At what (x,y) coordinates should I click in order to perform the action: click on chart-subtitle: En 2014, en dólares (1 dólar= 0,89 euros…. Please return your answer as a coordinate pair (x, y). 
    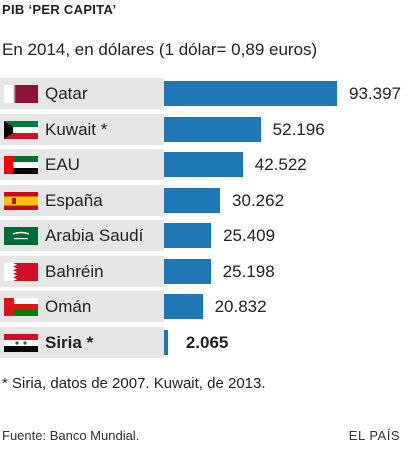
    Looking at the image, I should click on (160, 49).